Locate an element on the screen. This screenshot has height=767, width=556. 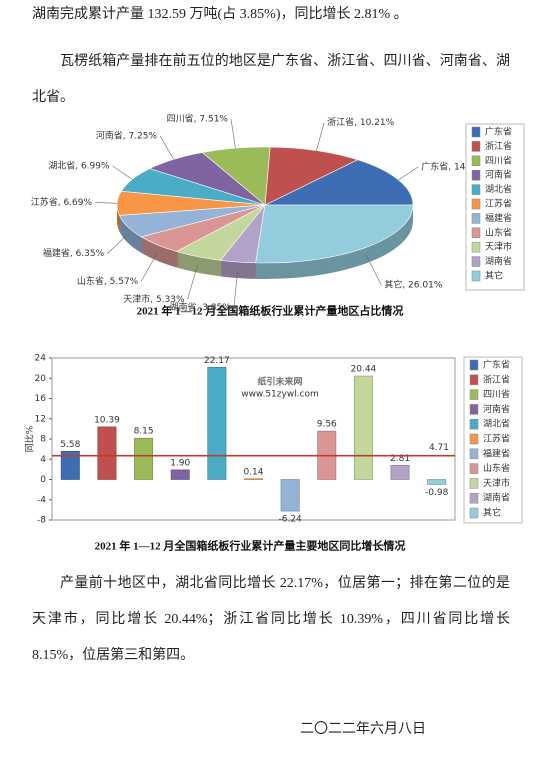
data-label: 其它, 26.01% is located at coordinates (413, 285).